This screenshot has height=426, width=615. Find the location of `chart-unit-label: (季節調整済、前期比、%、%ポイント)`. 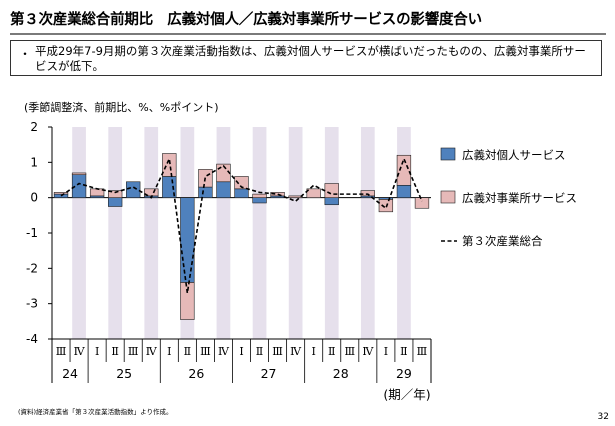

chart-unit-label: (季節調整済、前期比、%、%ポイント) is located at coordinates (121, 107).